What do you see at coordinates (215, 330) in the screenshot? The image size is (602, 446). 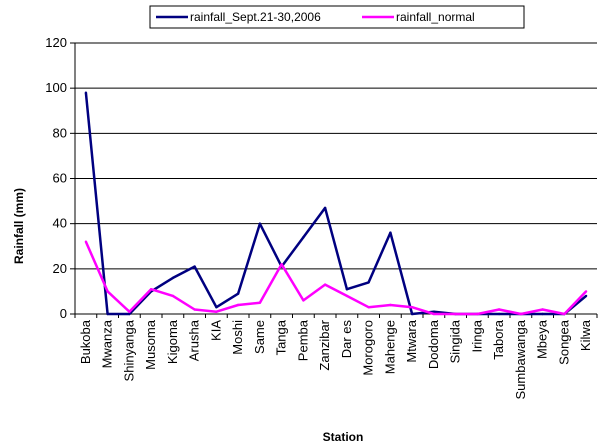 I see `x-tick-label: KIA` at bounding box center [215, 330].